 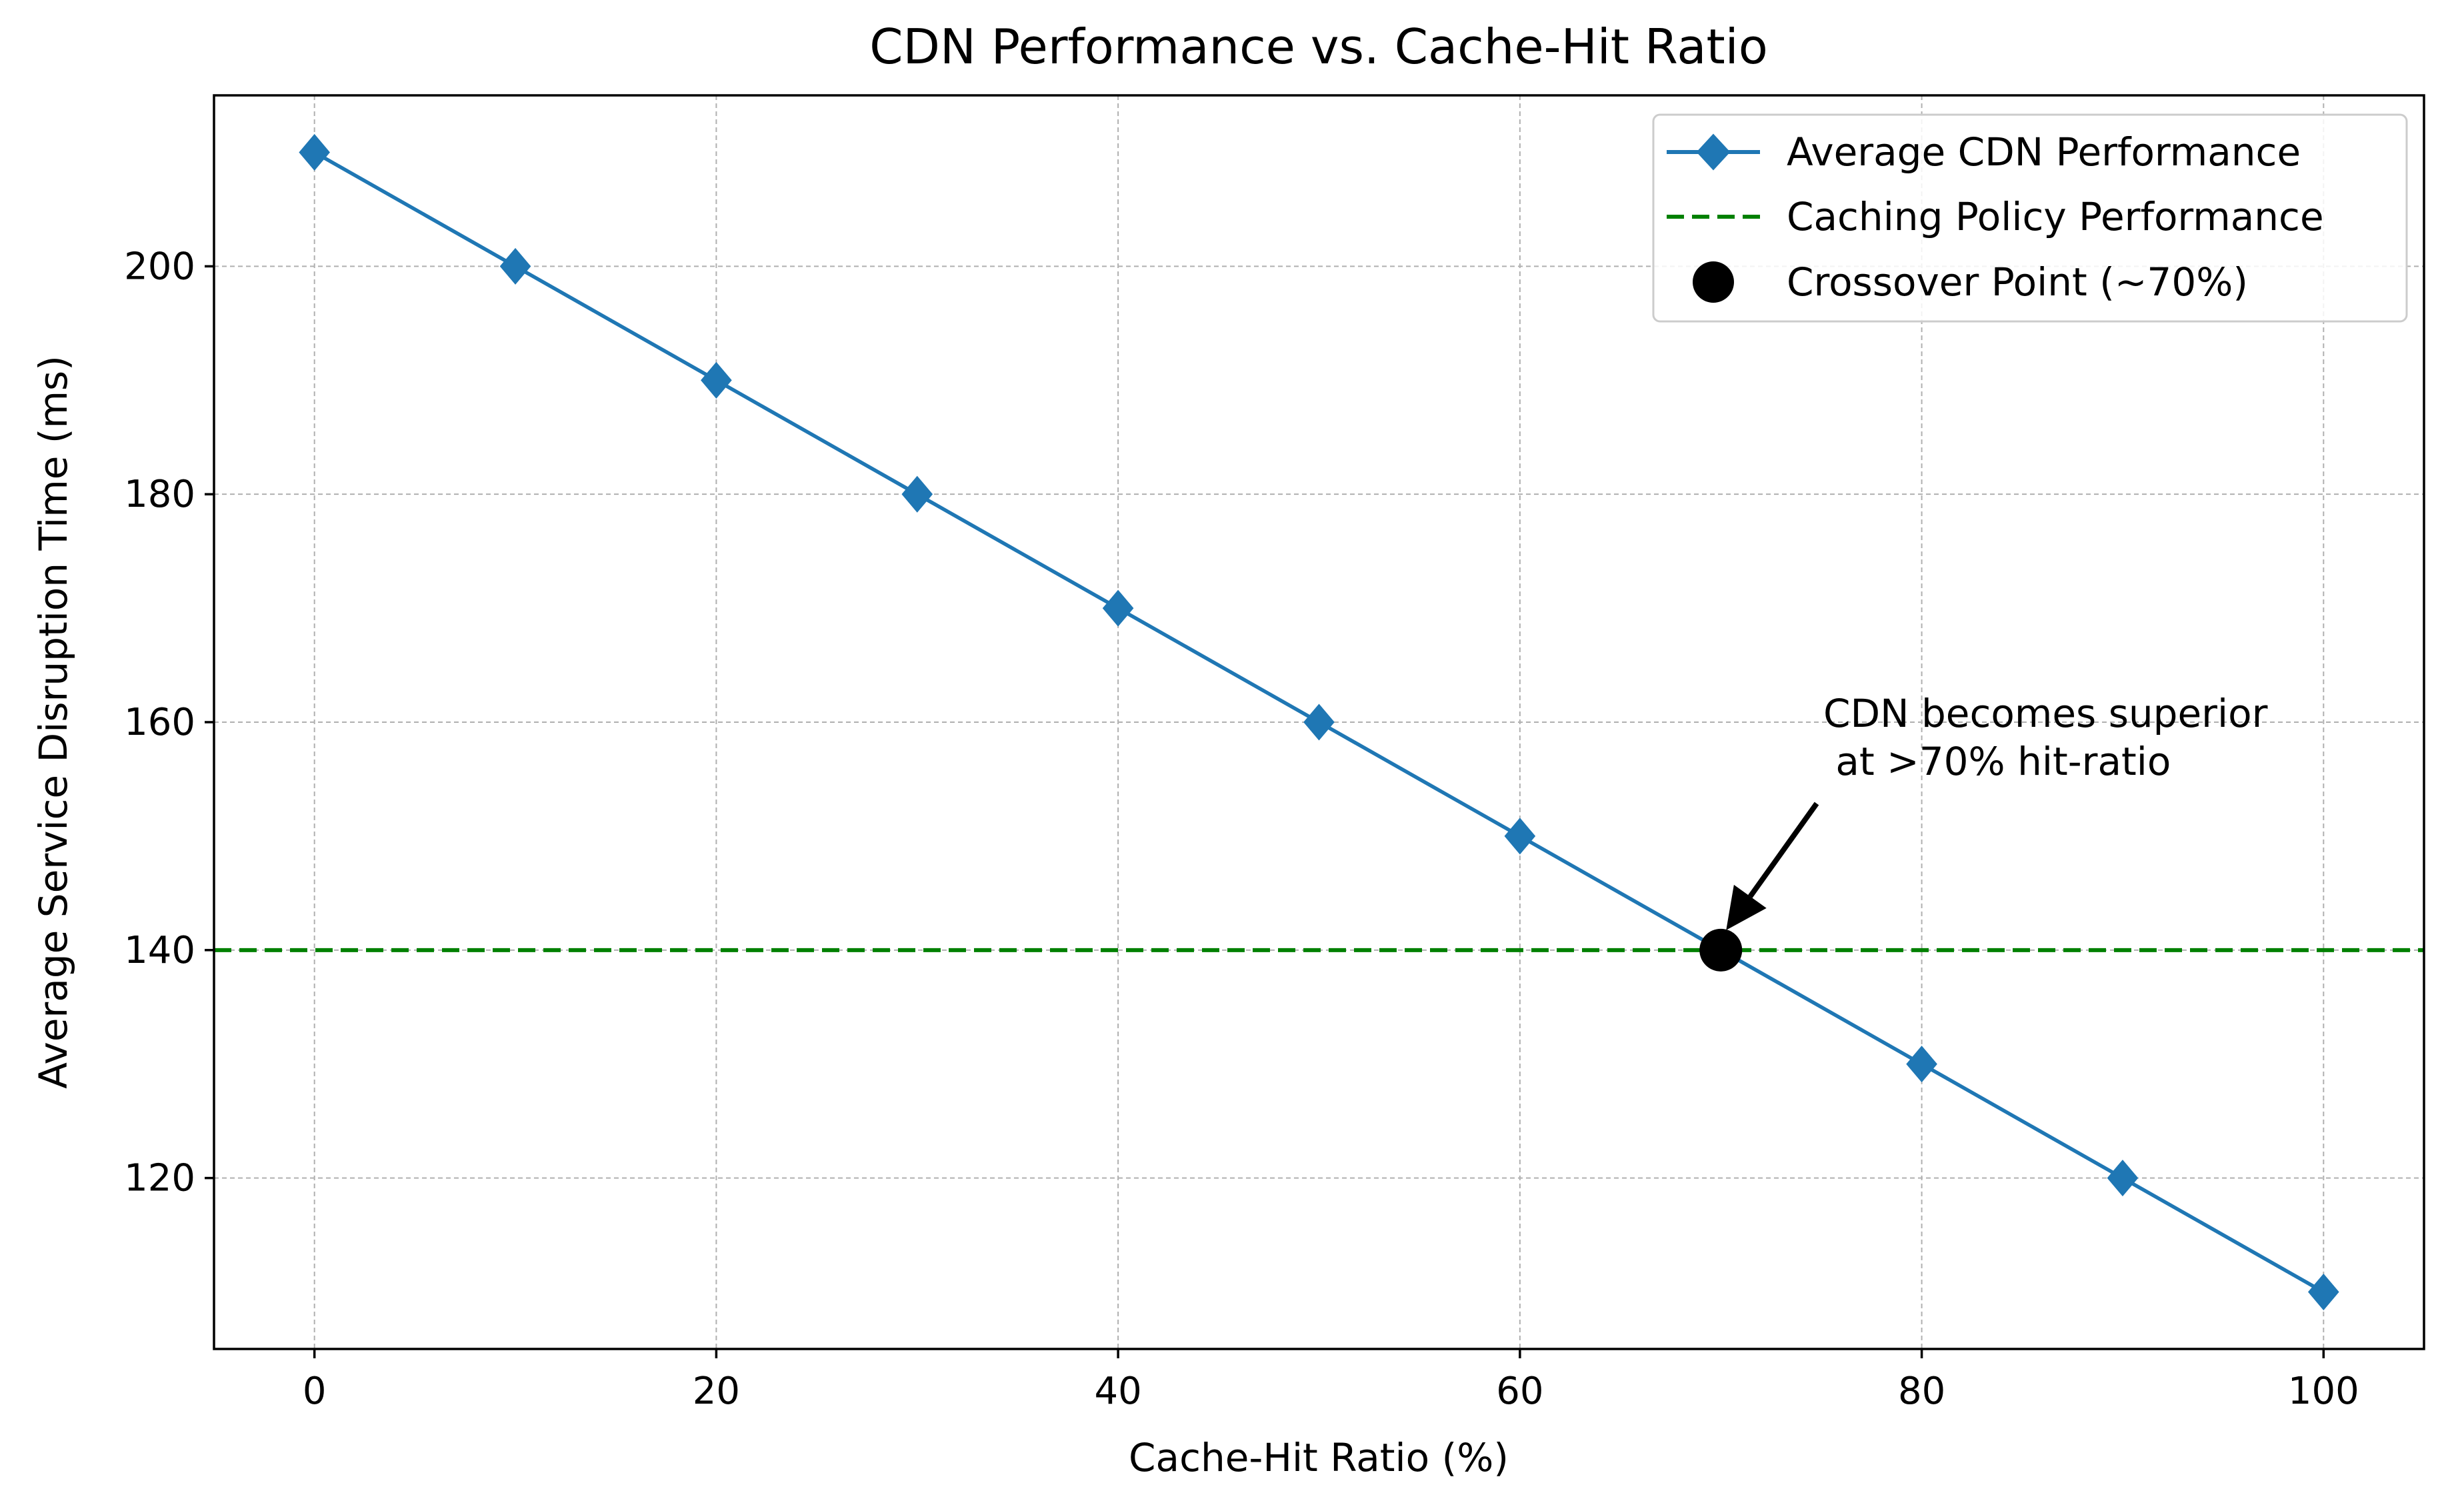 I want to click on chart-title: CDN Performance vs. Cache-Hit Ratio, so click(x=1318, y=47).